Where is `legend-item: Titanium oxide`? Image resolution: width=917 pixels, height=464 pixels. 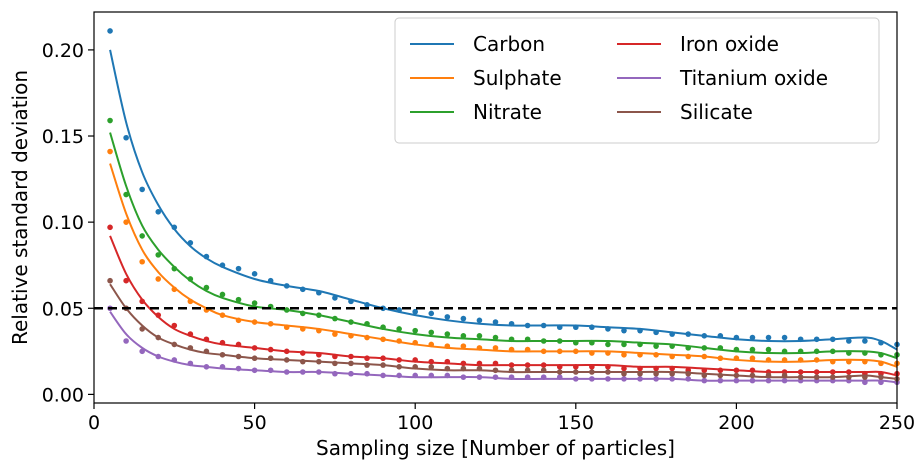
legend-item: Titanium oxide is located at coordinates (722, 78).